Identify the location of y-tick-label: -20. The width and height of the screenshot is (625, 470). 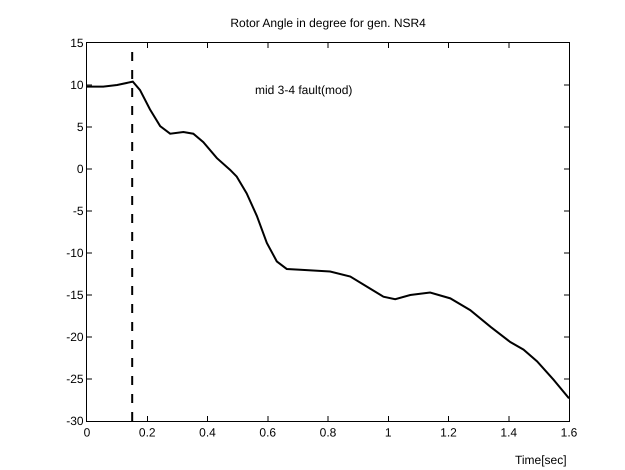
(75, 337).